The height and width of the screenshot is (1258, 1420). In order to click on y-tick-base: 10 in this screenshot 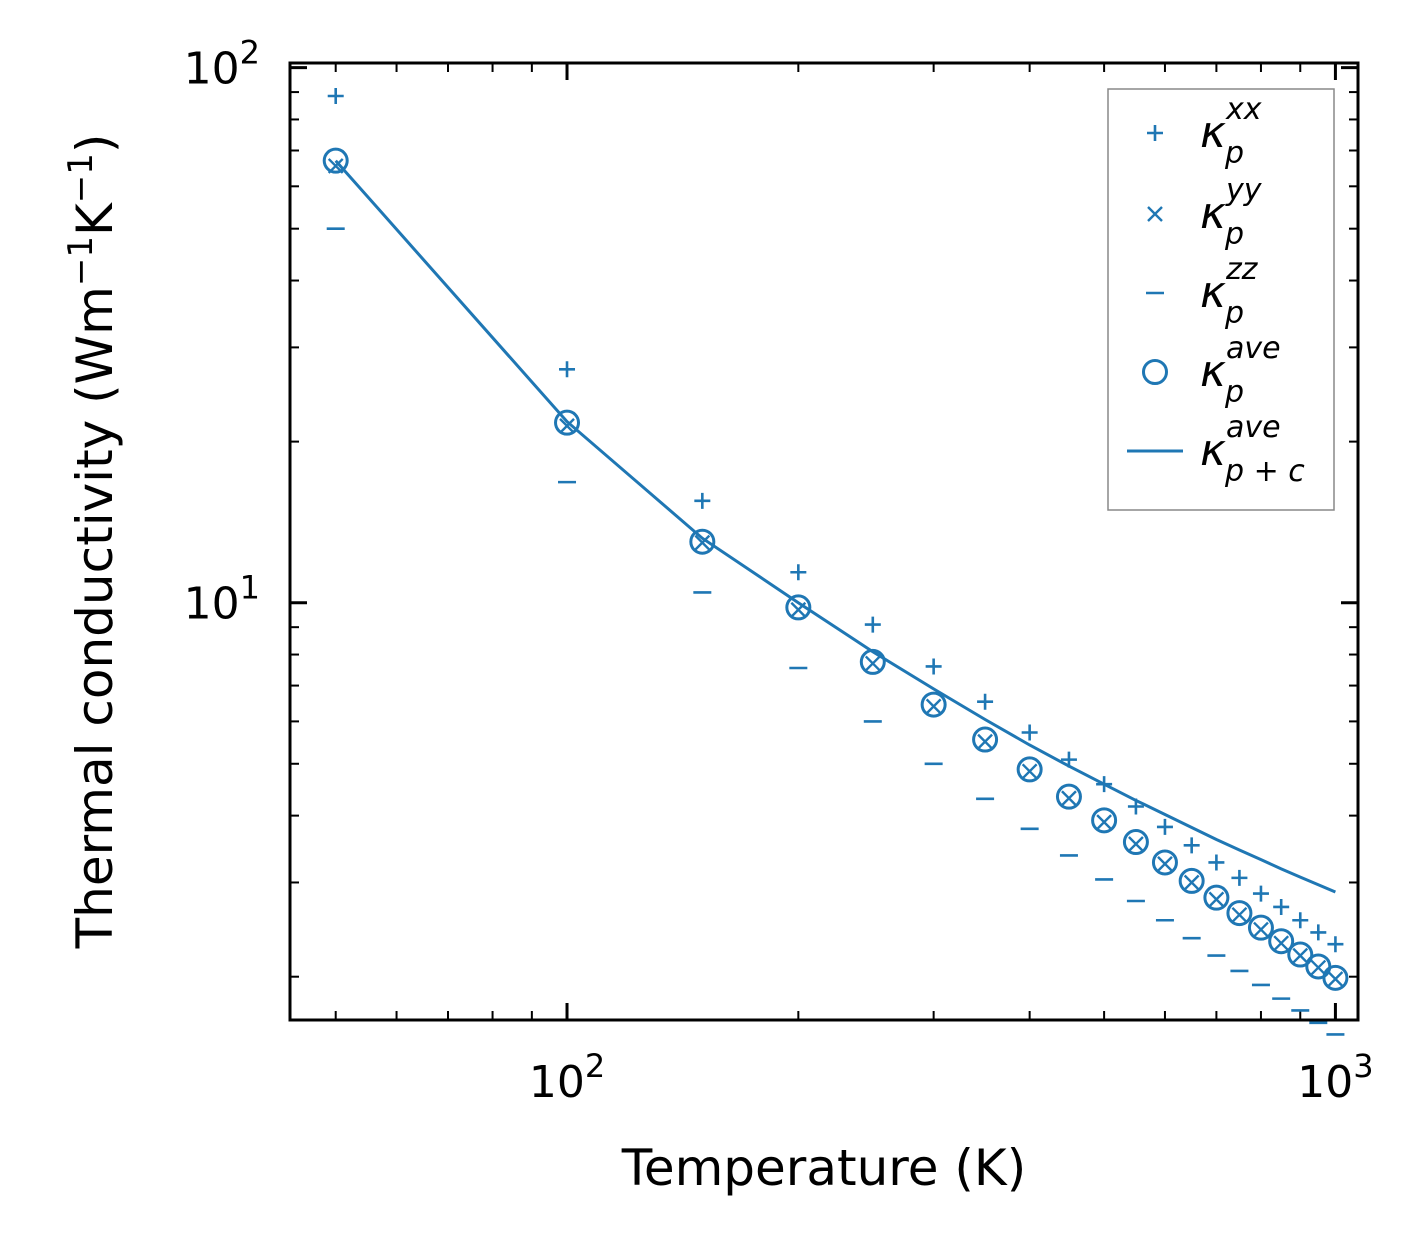, I will do `click(212, 69)`.